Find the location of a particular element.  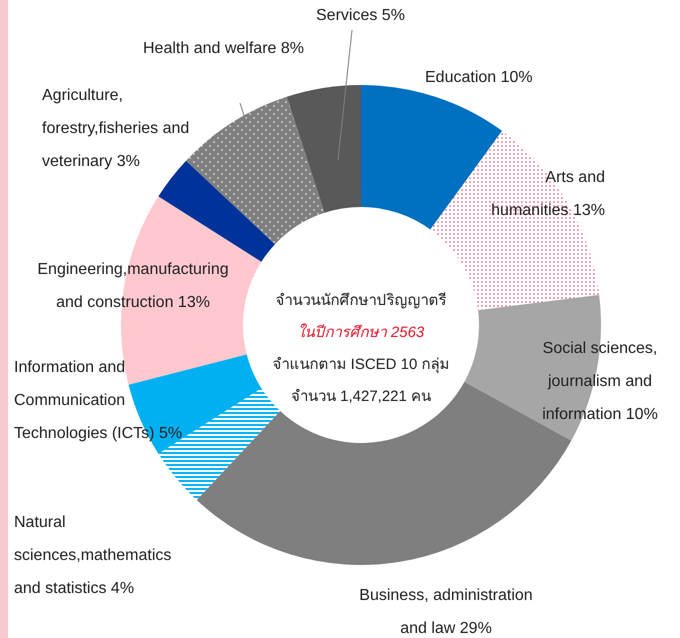

text: ในปีการศึกษา 2563 is located at coordinates (361, 332).